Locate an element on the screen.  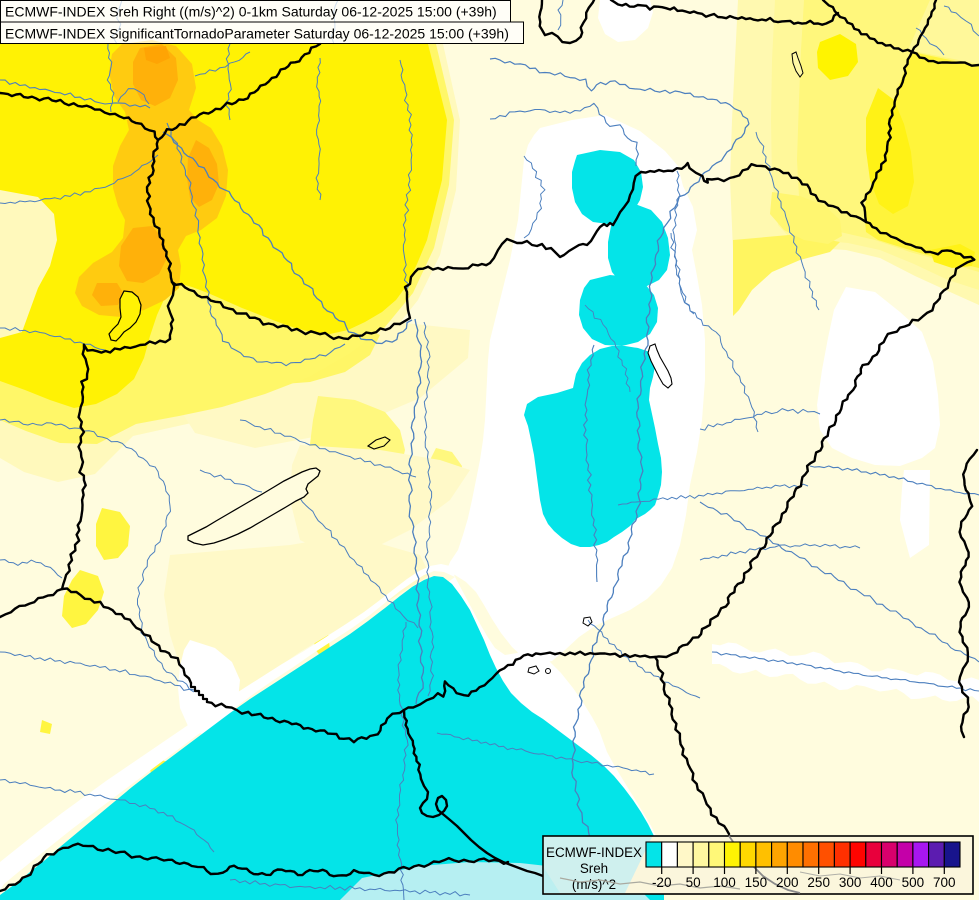
svg-text: 300 is located at coordinates (850, 882).